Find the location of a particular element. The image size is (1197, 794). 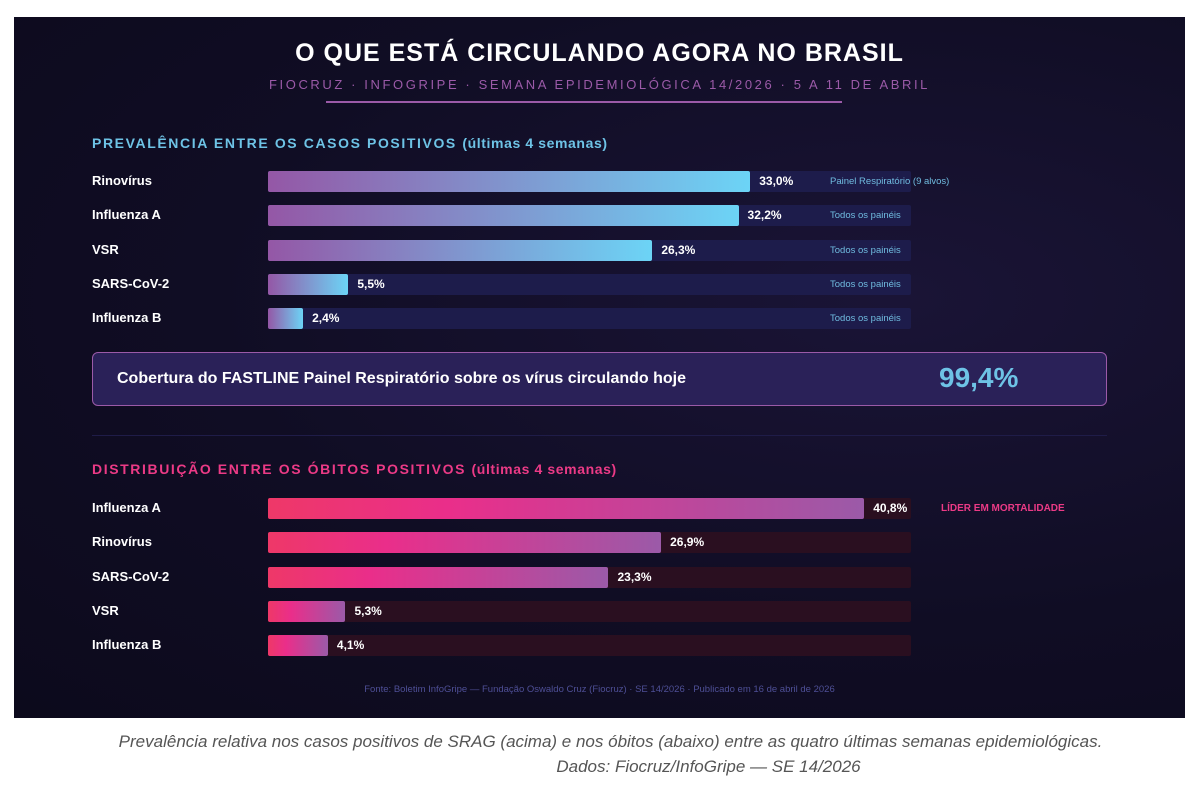

bar-value-label: 26,9% is located at coordinates (687, 542).